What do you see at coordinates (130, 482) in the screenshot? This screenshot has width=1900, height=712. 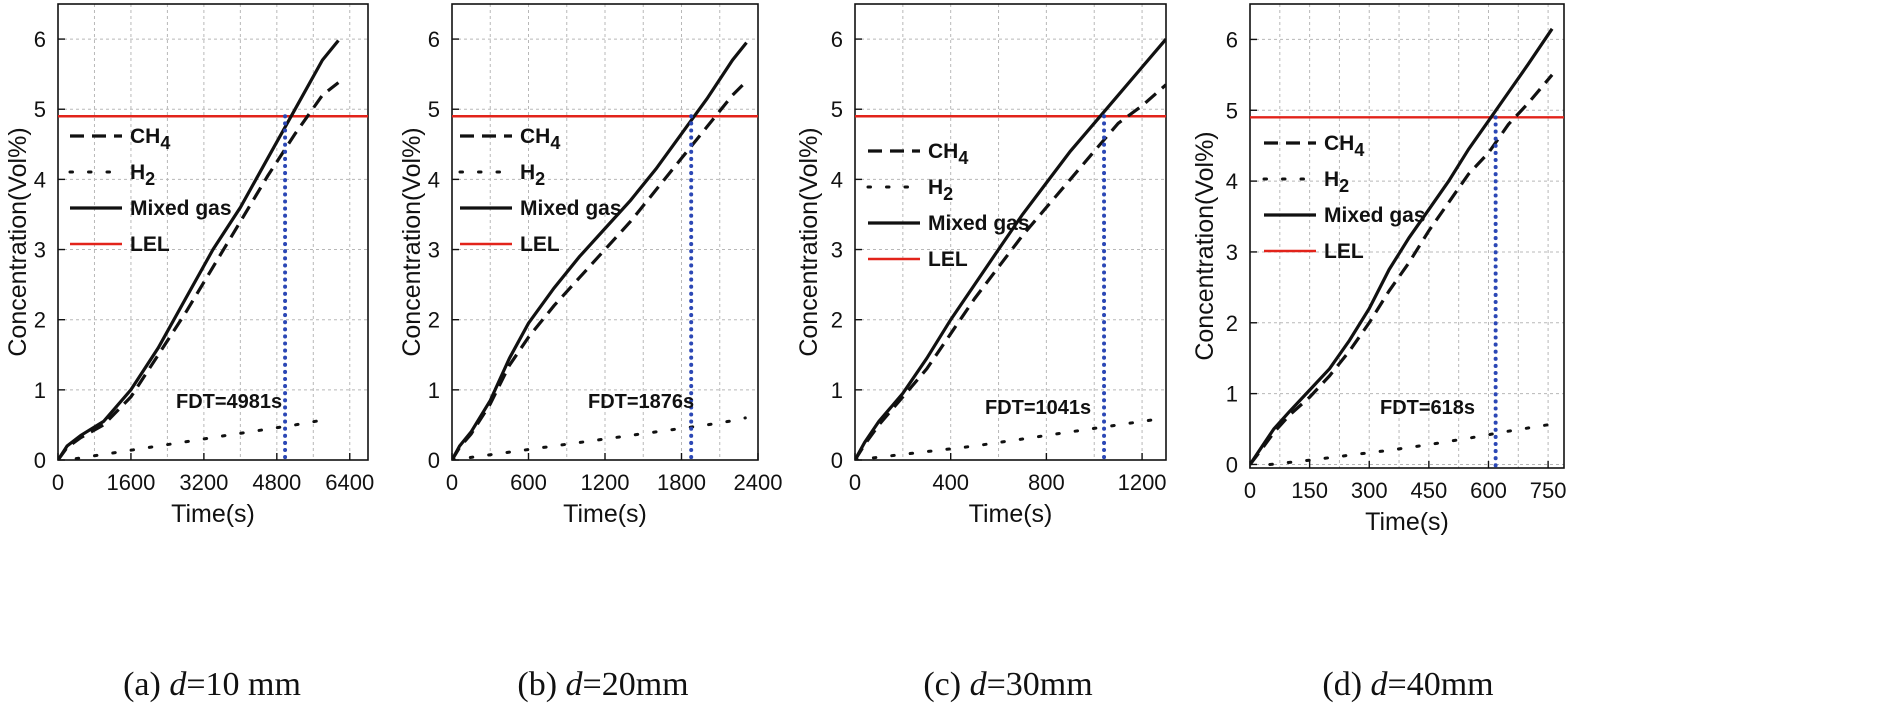 I see `x-tick-label: 1600` at bounding box center [130, 482].